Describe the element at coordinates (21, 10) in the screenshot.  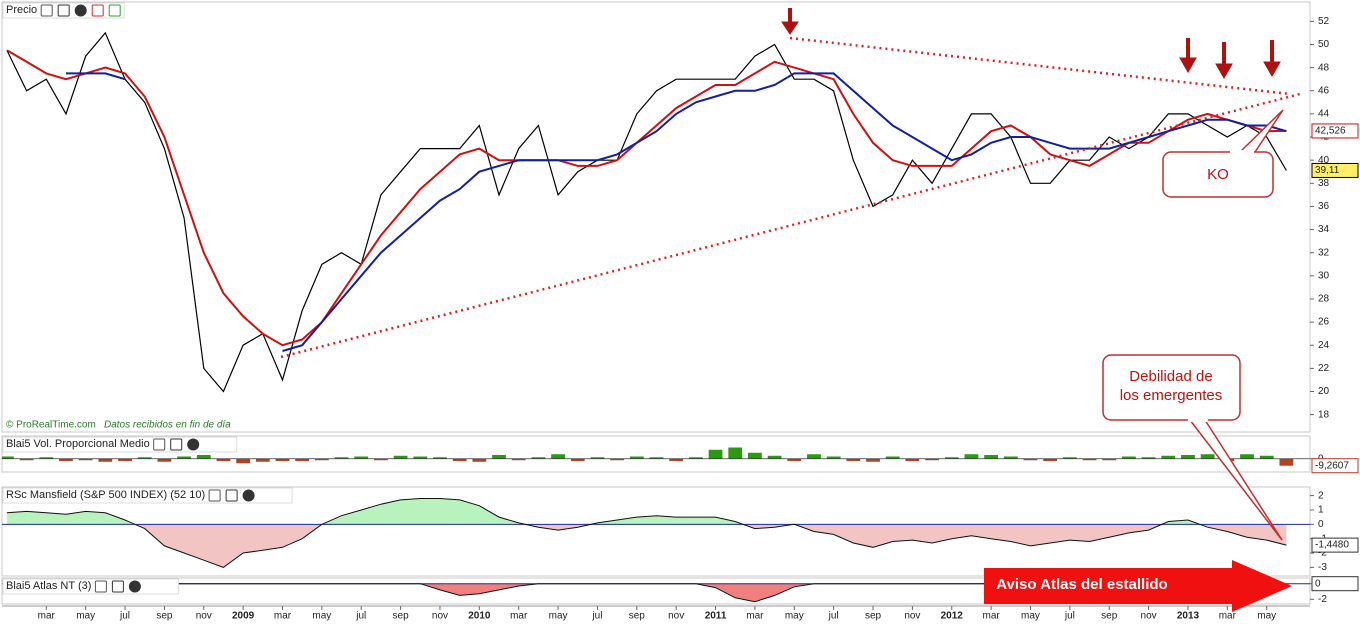
I see `panel-title: Precio` at that location.